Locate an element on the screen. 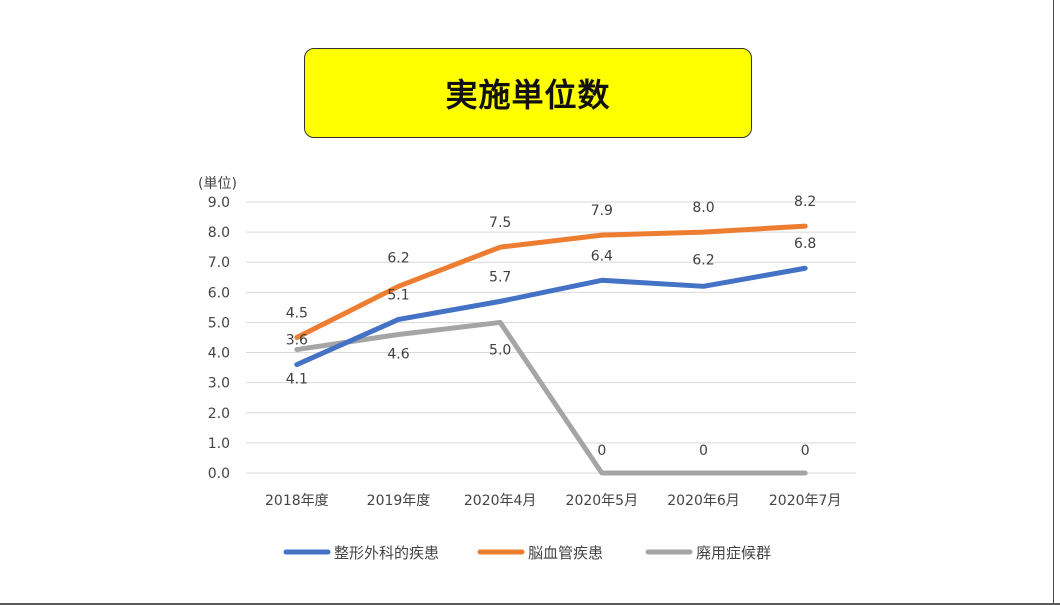 This screenshot has height=605, width=1060. x-tick-label: 2020年5月 is located at coordinates (602, 501).